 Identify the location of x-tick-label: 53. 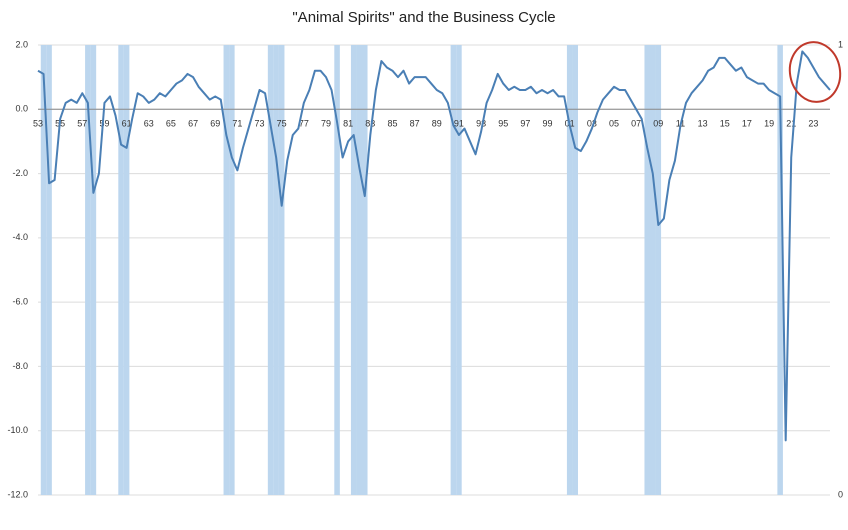
(38, 124).